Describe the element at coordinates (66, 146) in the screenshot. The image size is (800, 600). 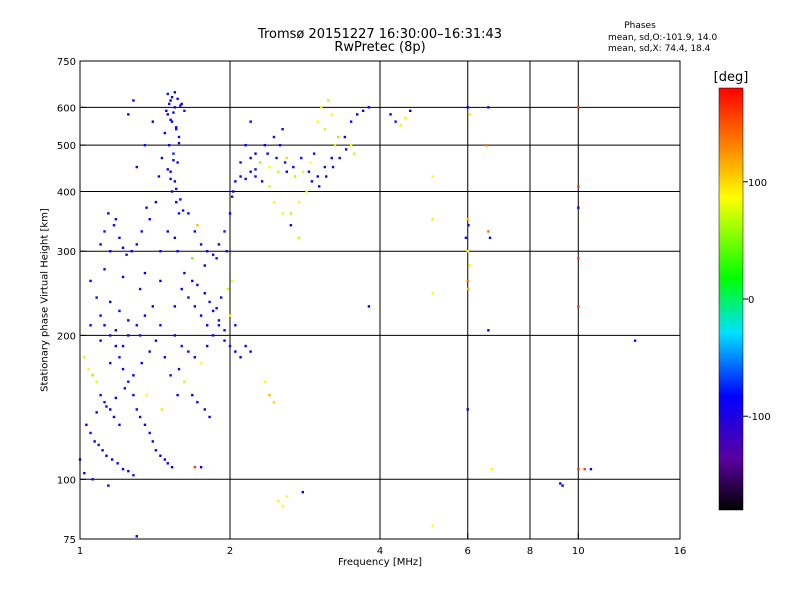
I see `y-tick-label: 500` at that location.